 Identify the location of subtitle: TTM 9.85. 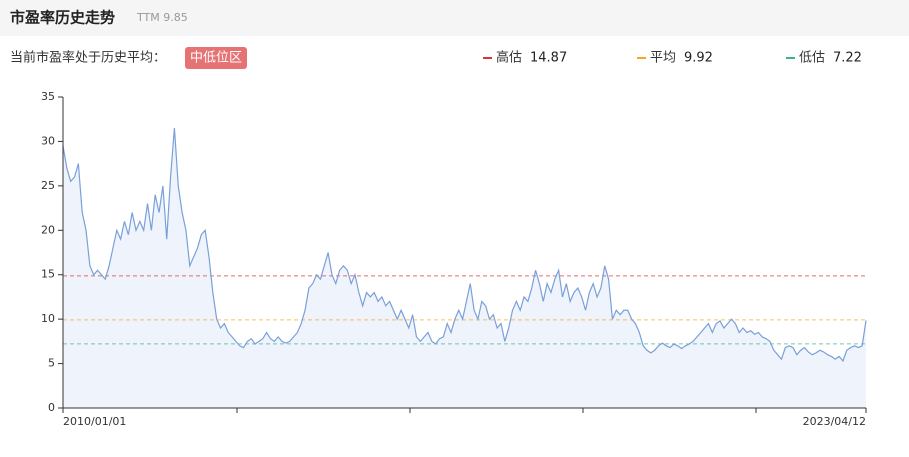
(162, 17).